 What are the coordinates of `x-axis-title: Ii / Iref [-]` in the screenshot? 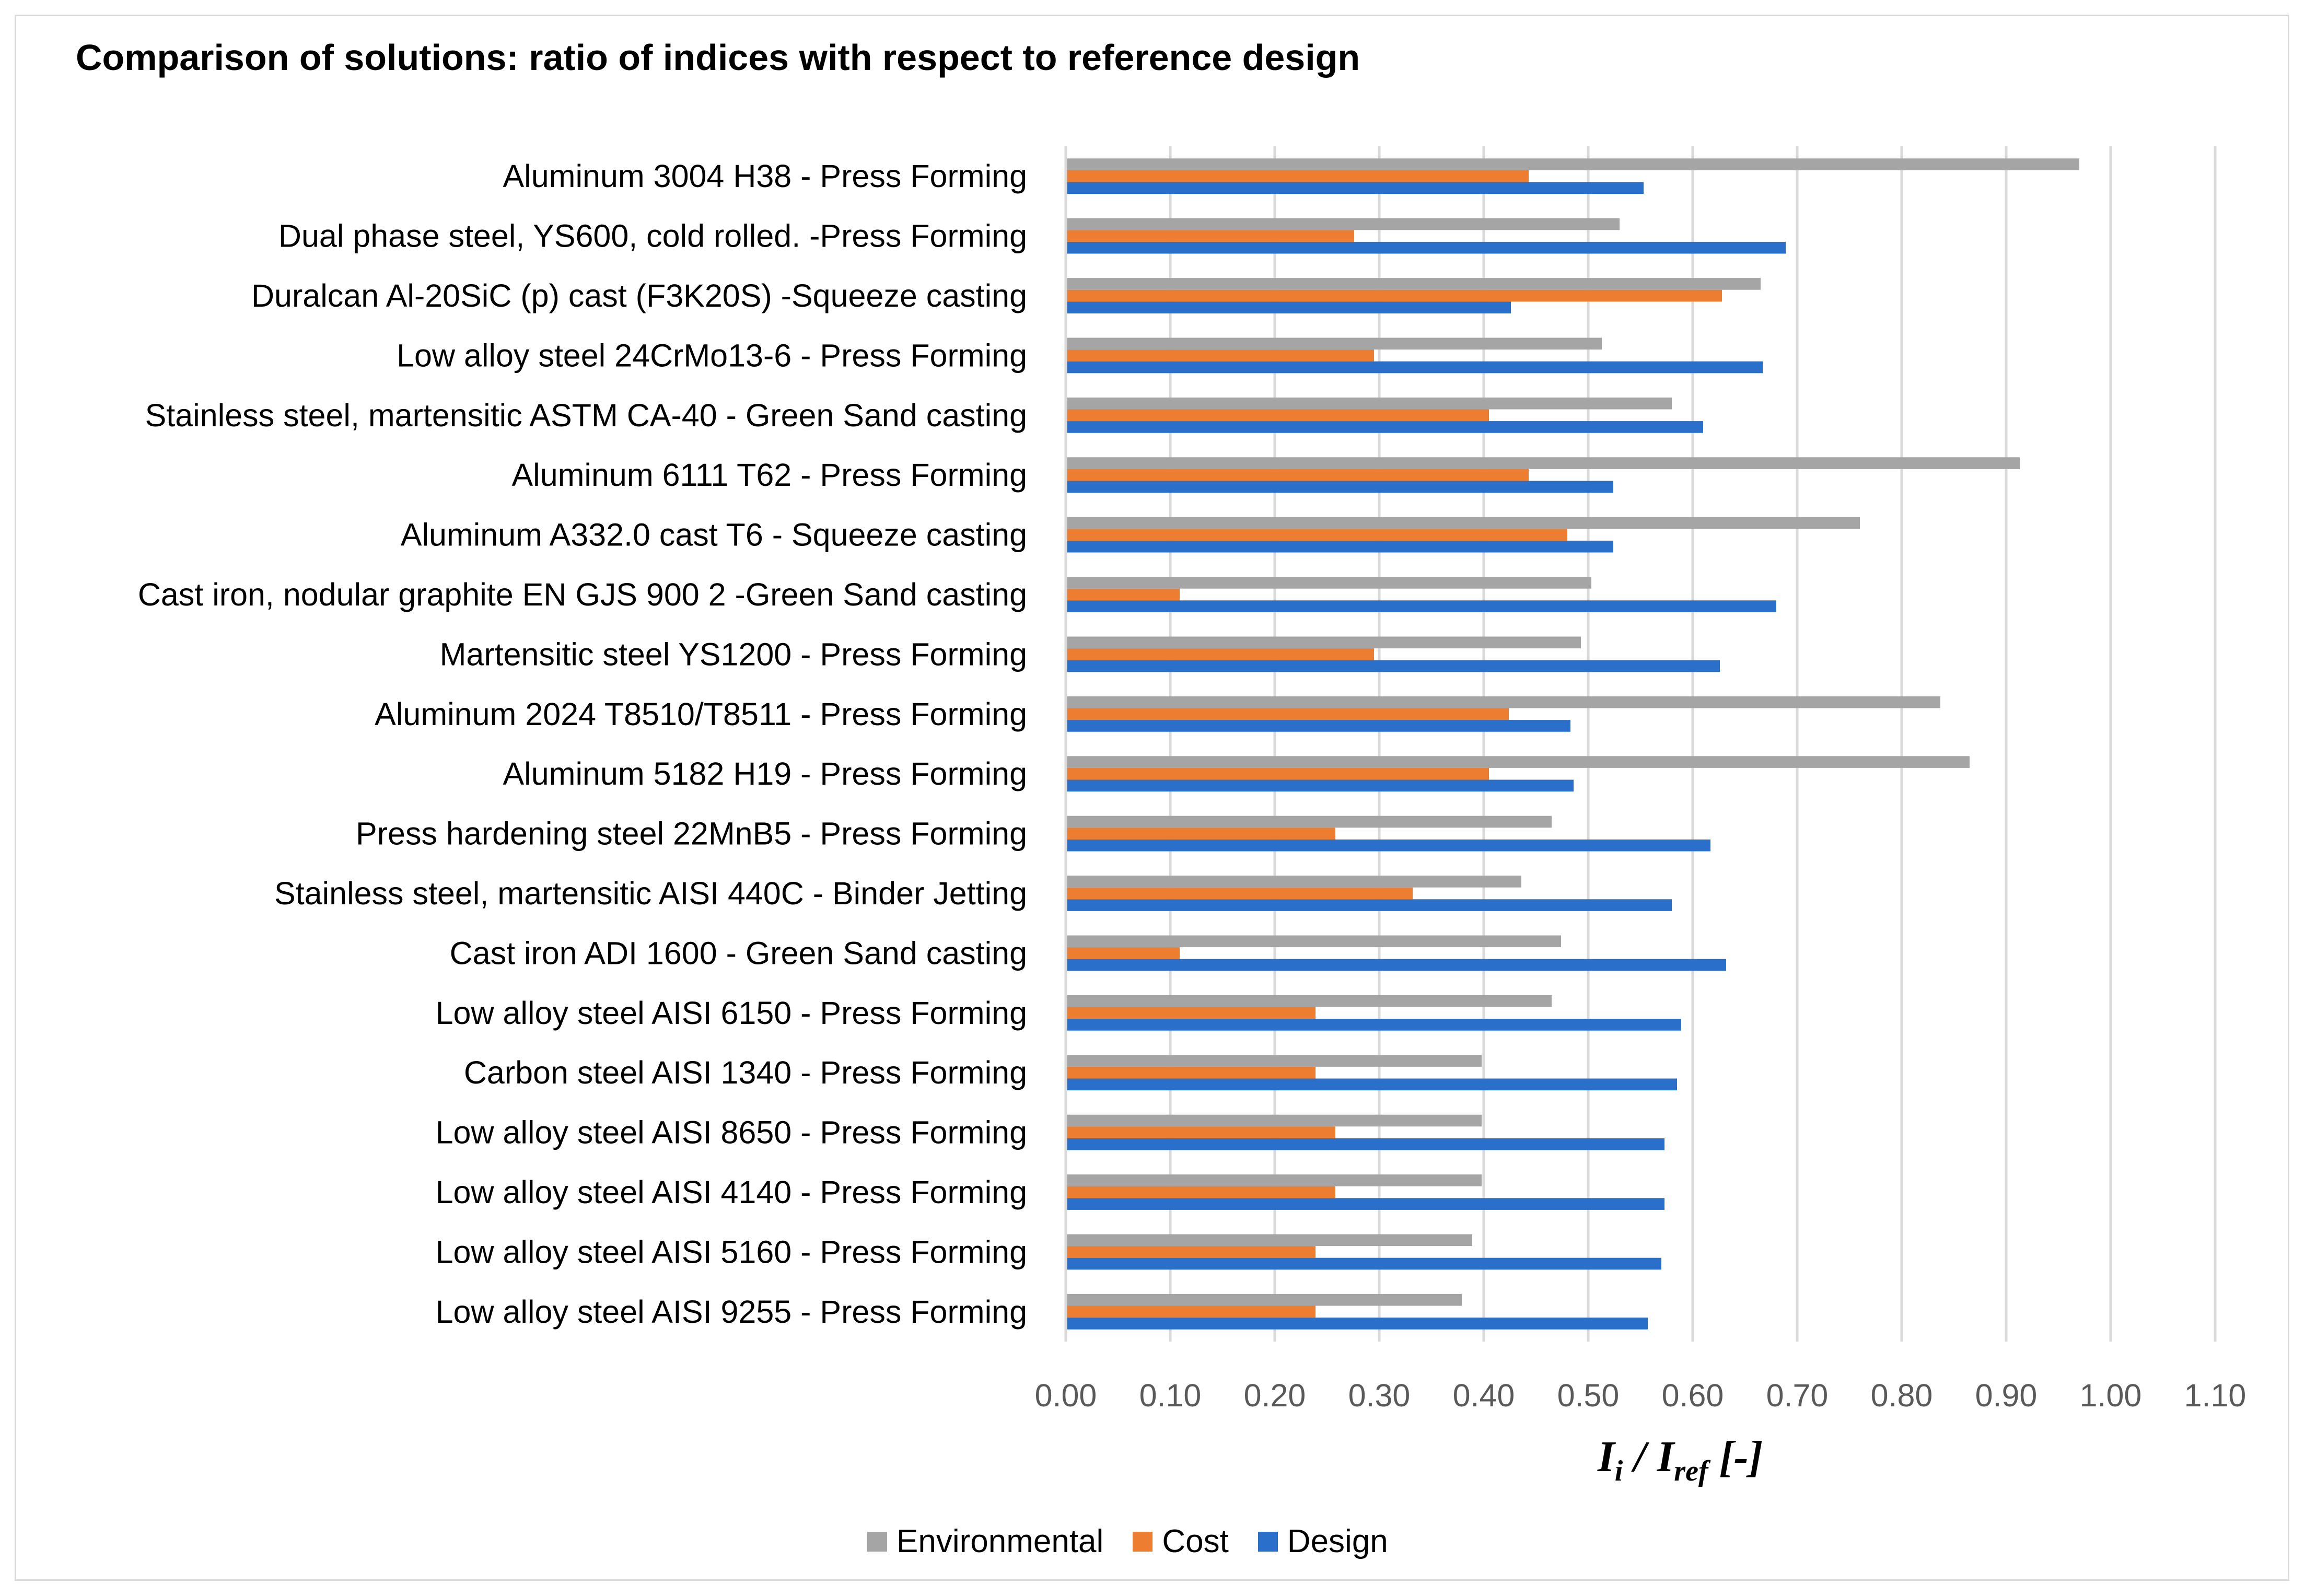 It's located at (1681, 1459).